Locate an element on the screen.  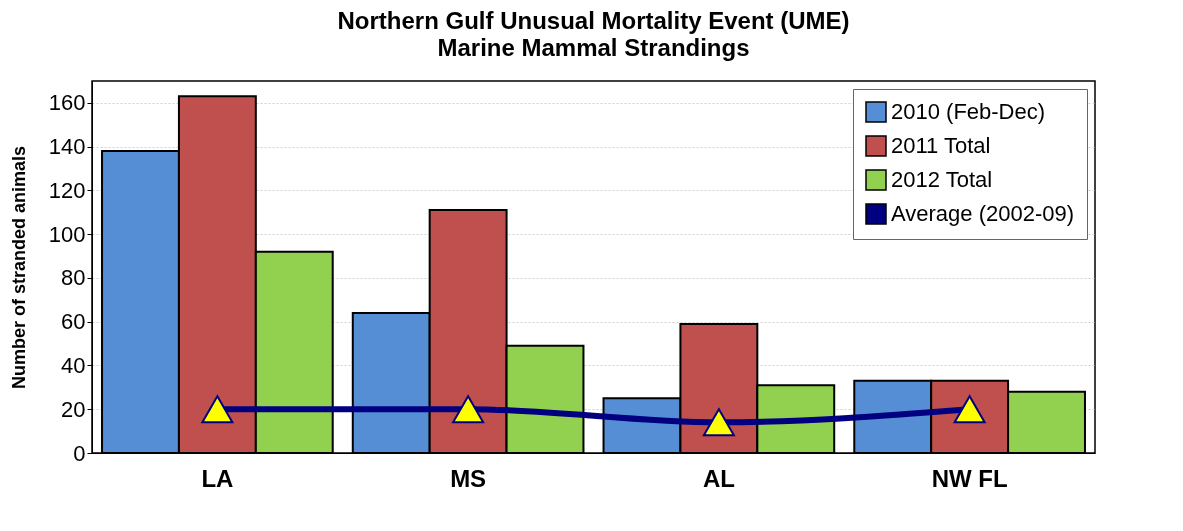
y-tick-label: 20 is located at coordinates (73, 409).